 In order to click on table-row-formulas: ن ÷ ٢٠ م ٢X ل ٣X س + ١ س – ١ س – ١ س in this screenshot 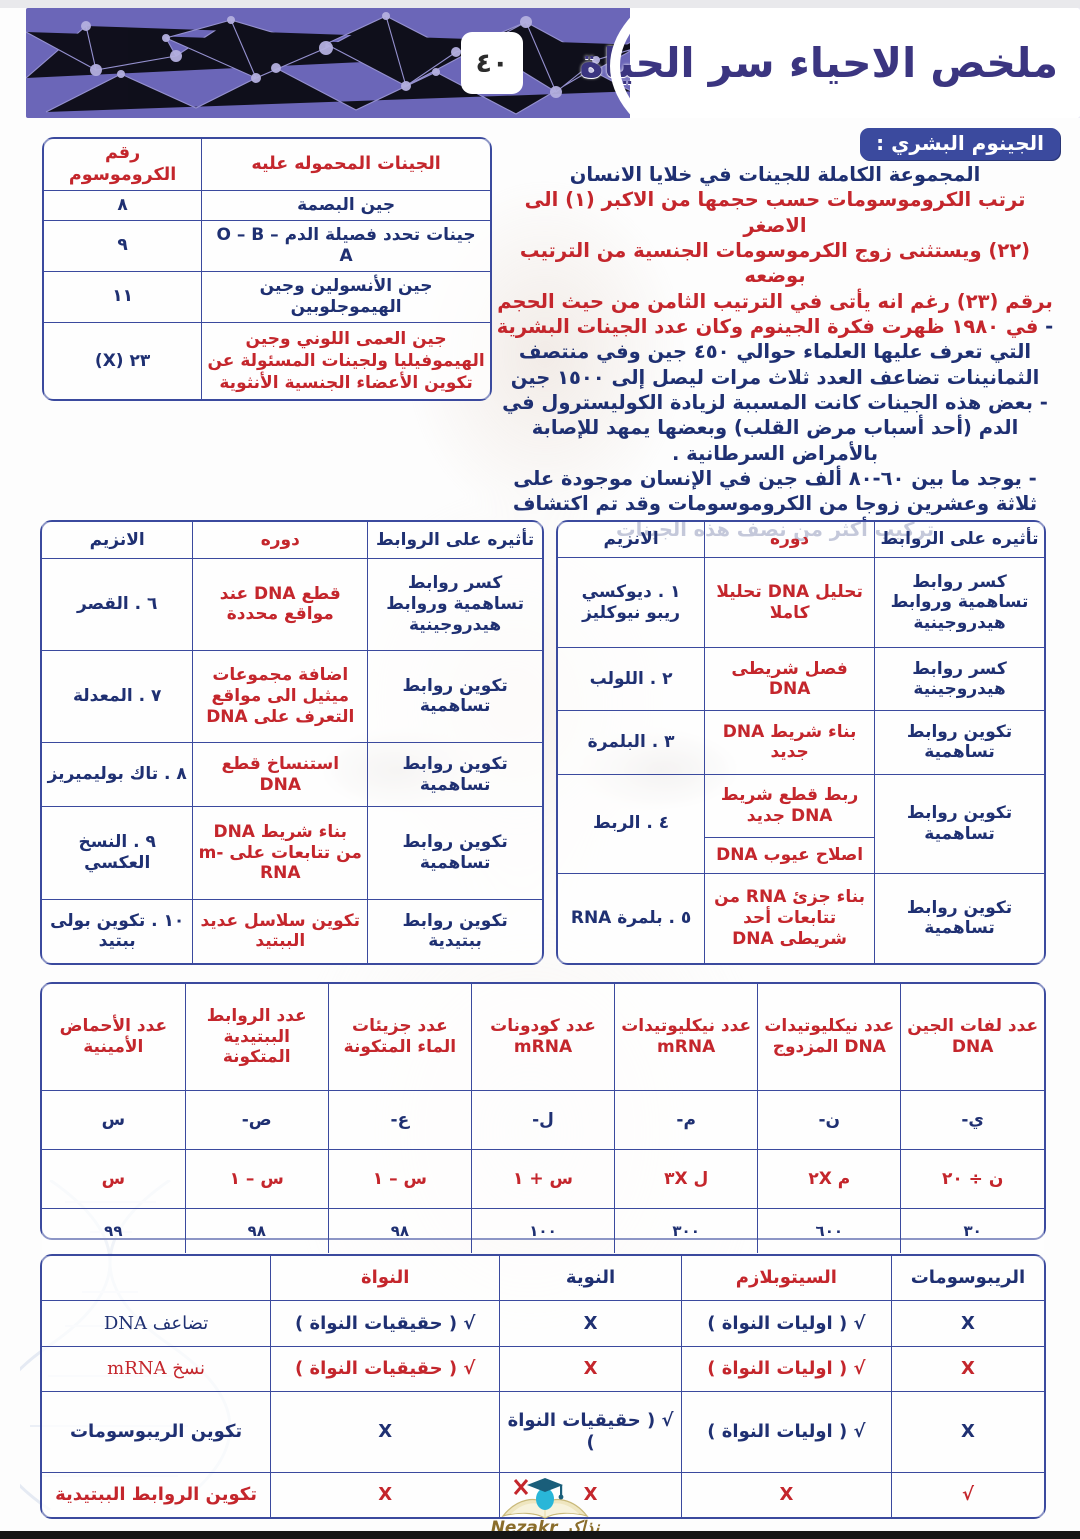, I will do `click(543, 1179)`.